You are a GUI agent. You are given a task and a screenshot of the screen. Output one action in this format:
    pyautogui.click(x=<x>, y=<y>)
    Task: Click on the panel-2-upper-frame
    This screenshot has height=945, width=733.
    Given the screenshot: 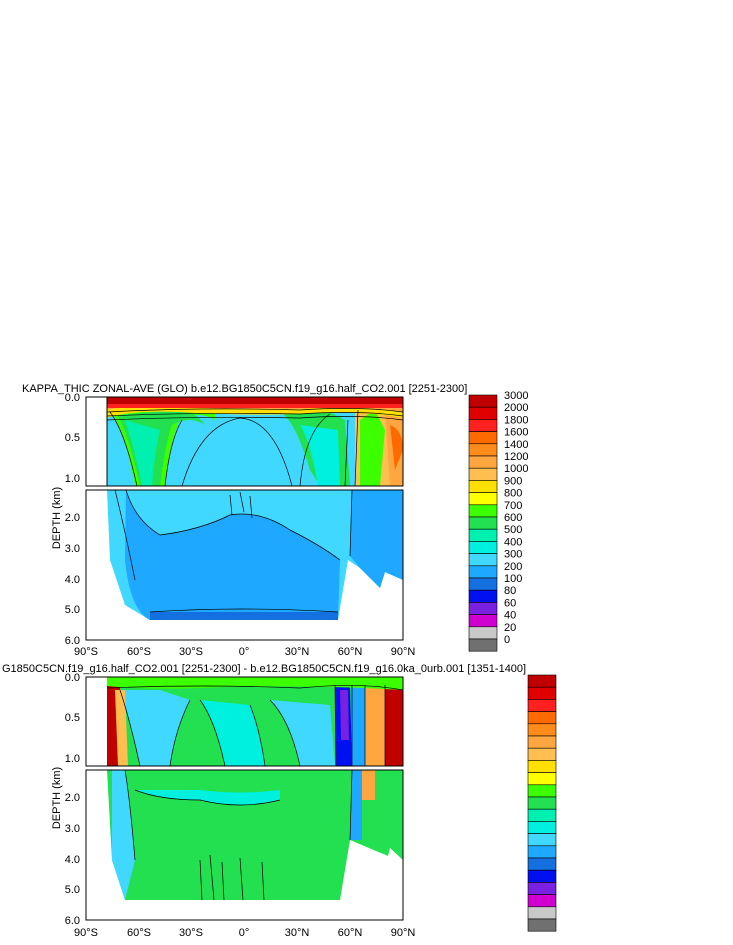 What is the action you would take?
    pyautogui.click(x=244, y=721)
    